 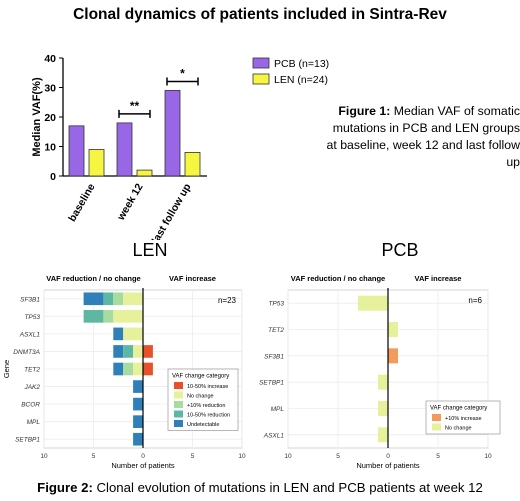 What do you see at coordinates (438, 278) in the screenshot?
I see `pcb-right-header: VAF increase` at bounding box center [438, 278].